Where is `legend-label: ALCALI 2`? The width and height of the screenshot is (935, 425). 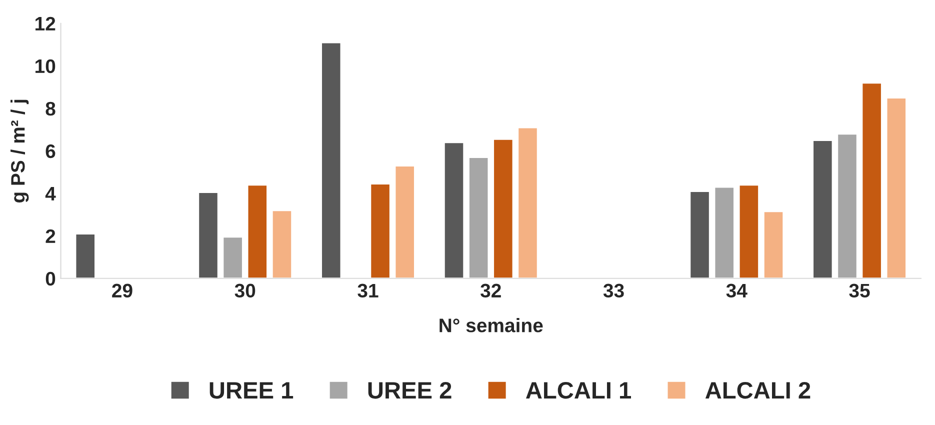 legend-label: ALCALI 2 is located at coordinates (757, 390).